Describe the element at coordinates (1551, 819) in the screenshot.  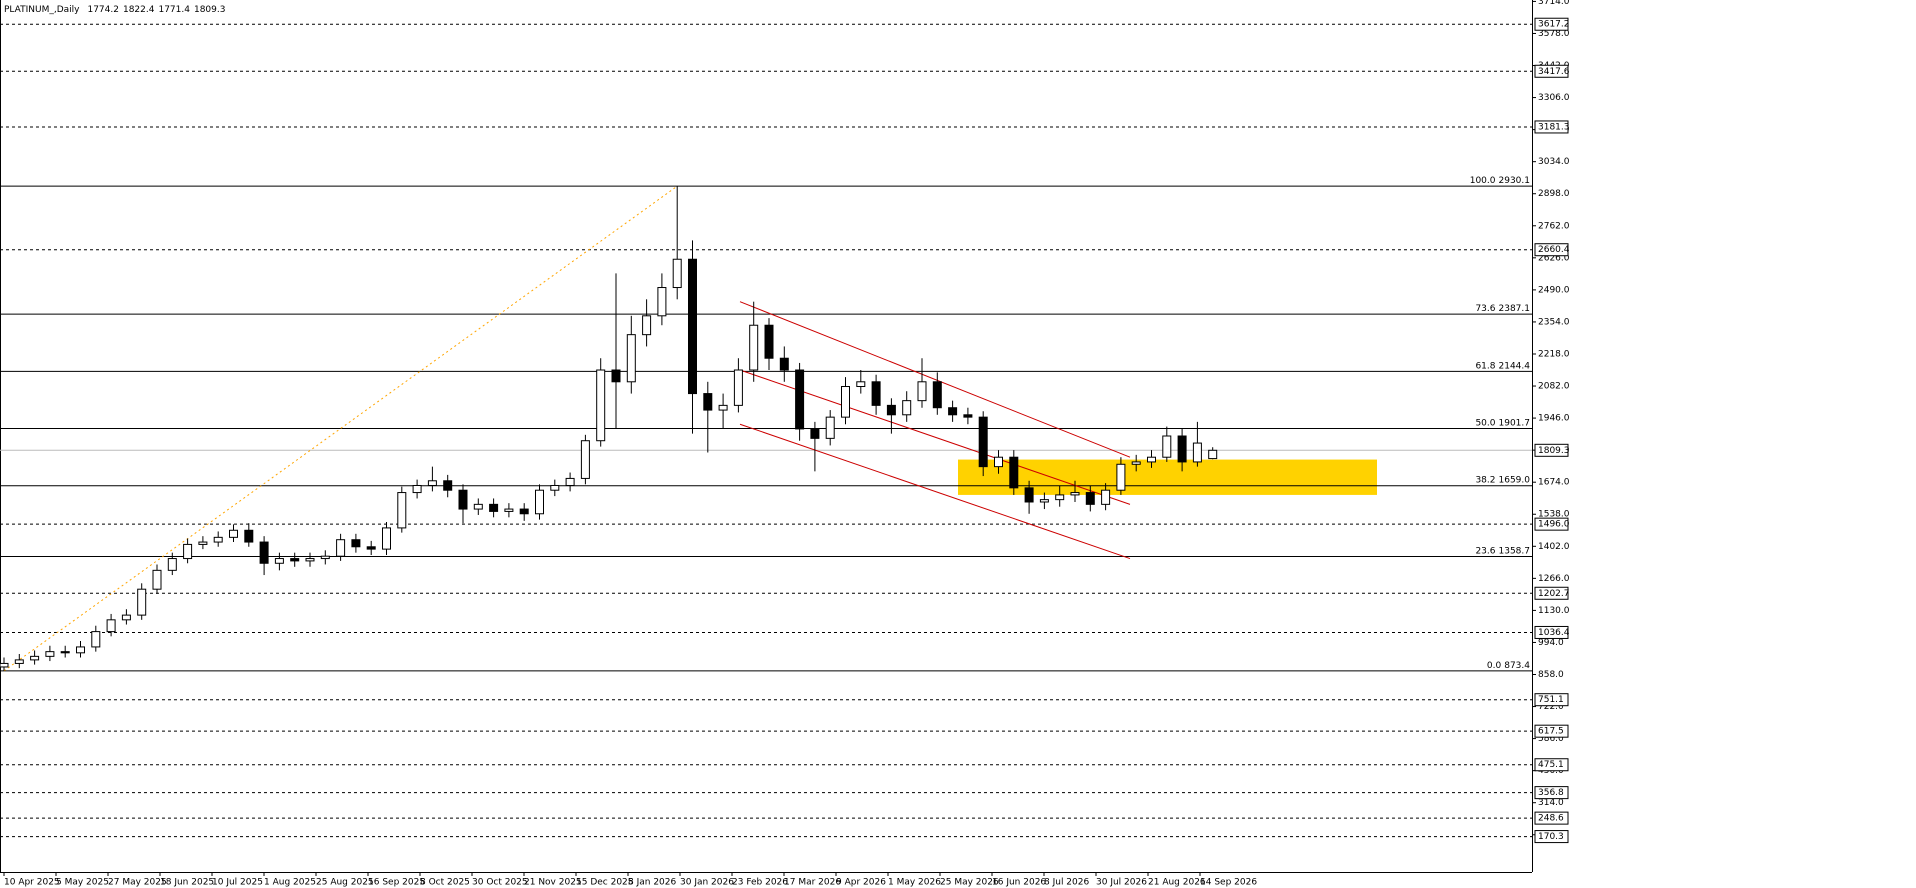
I see `level-label: 248.6` at that location.